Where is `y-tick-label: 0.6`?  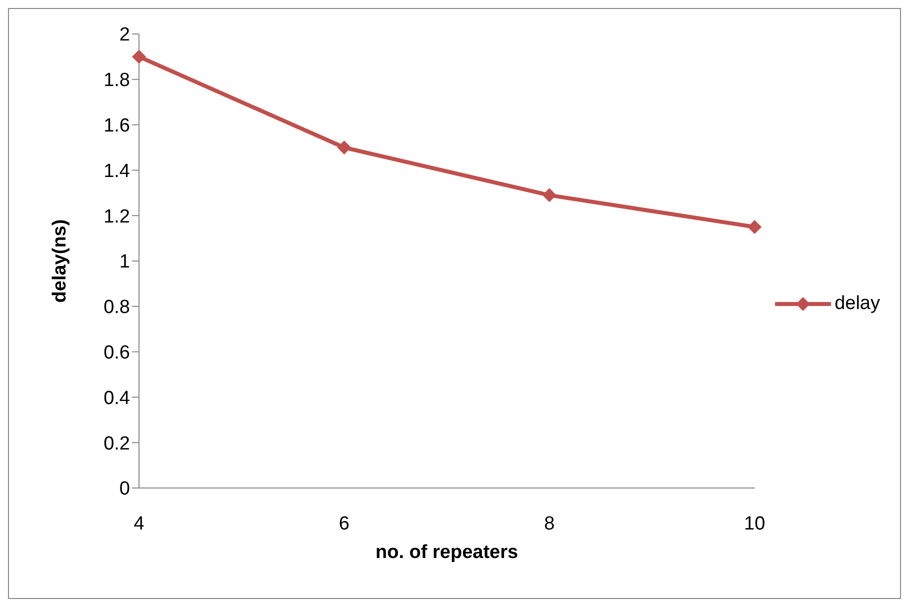
y-tick-label: 0.6 is located at coordinates (117, 353).